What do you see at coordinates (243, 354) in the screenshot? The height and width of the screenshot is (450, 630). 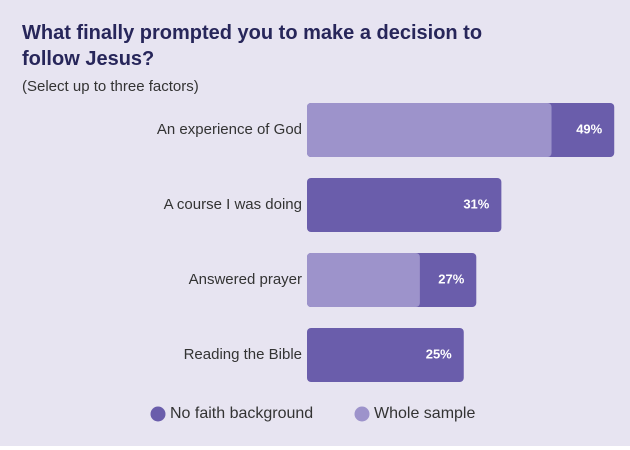 I see `category-label: Reading the Bible` at bounding box center [243, 354].